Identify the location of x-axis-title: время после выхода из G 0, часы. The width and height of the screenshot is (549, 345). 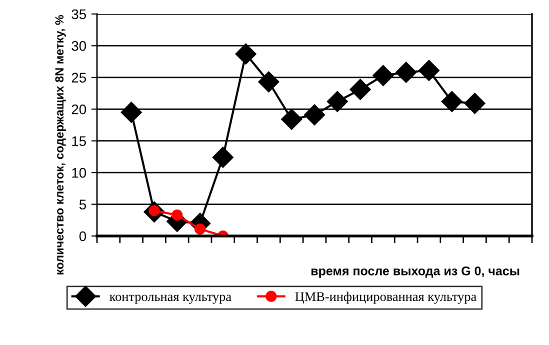
(415, 272).